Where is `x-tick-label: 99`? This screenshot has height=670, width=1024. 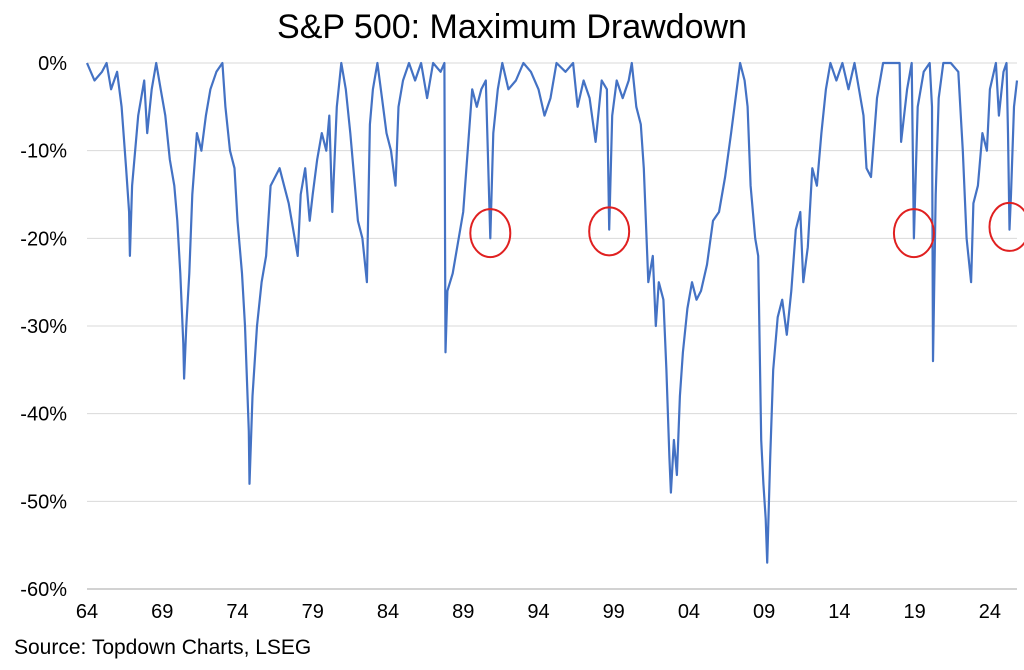
x-tick-label: 99 is located at coordinates (614, 612).